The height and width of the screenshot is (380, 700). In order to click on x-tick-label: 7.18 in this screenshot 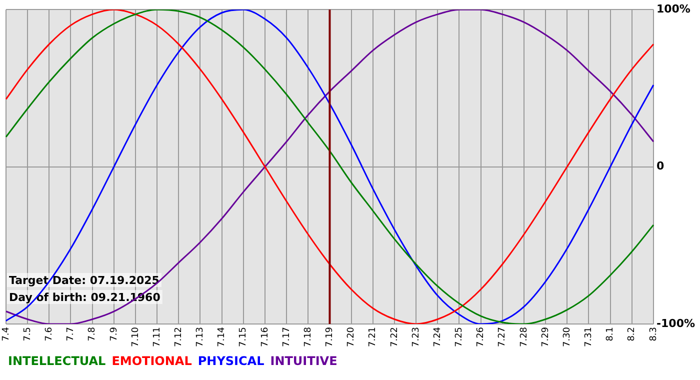, I will do `click(308, 337)`.